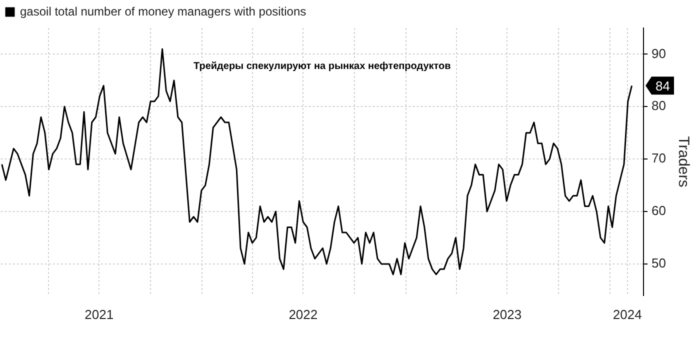 The image size is (700, 337). What do you see at coordinates (163, 11) in the screenshot?
I see `legend-label: gasoil total number of money managers with positions` at bounding box center [163, 11].